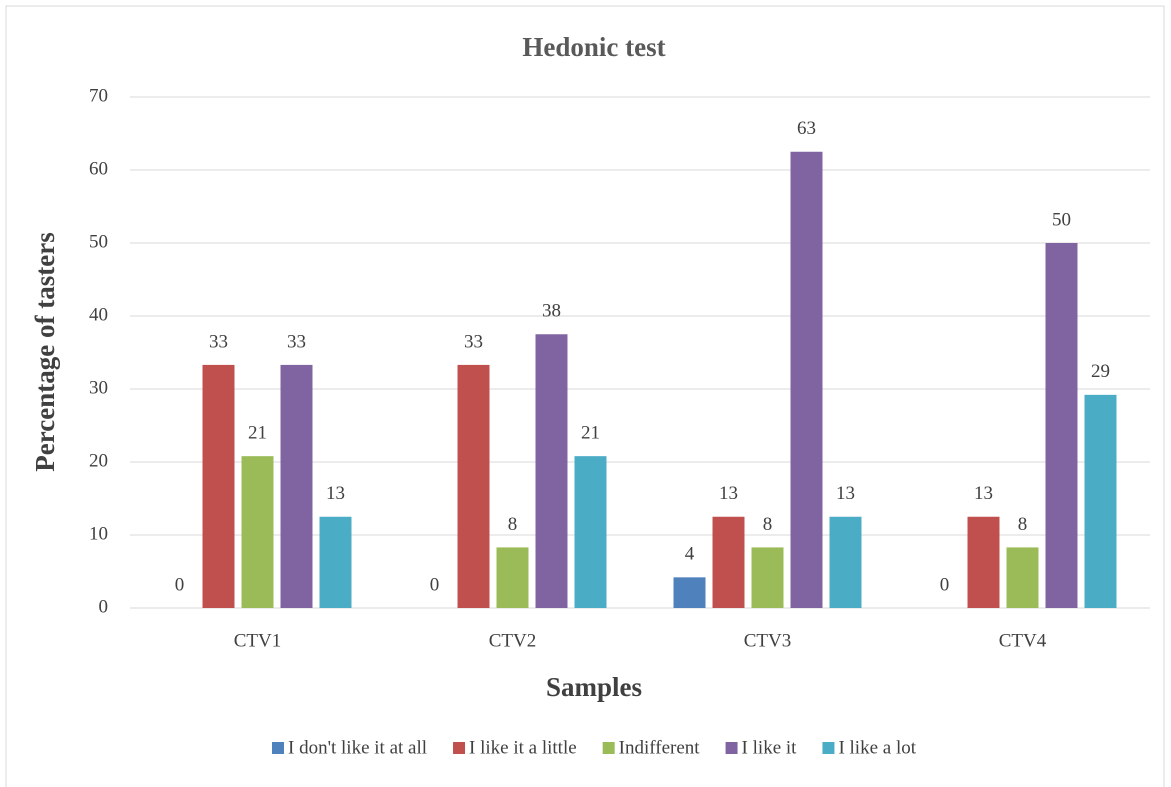 The height and width of the screenshot is (787, 1171). I want to click on y-tick-label: 10, so click(98, 533).